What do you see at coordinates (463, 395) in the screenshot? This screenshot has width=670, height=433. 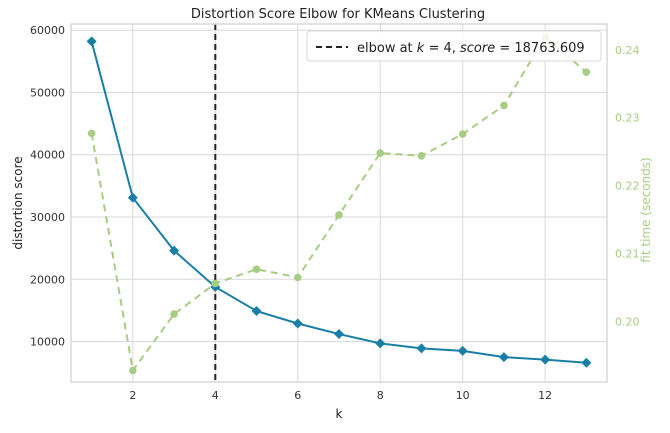 I see `x-tick-label: 10` at bounding box center [463, 395].